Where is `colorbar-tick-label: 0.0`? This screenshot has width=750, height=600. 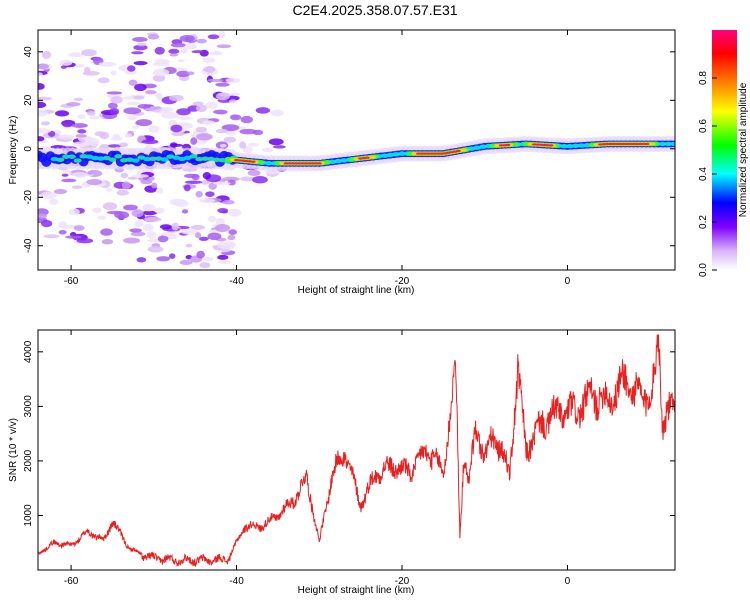 colorbar-tick-label: 0.0 is located at coordinates (703, 270).